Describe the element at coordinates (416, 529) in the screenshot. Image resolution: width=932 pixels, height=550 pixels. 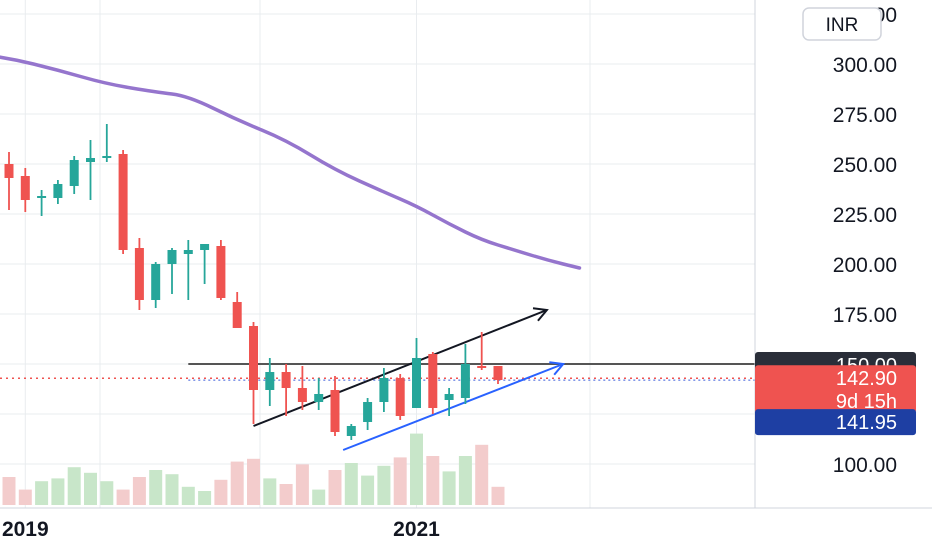
I see `x-tick-label: 2021` at that location.